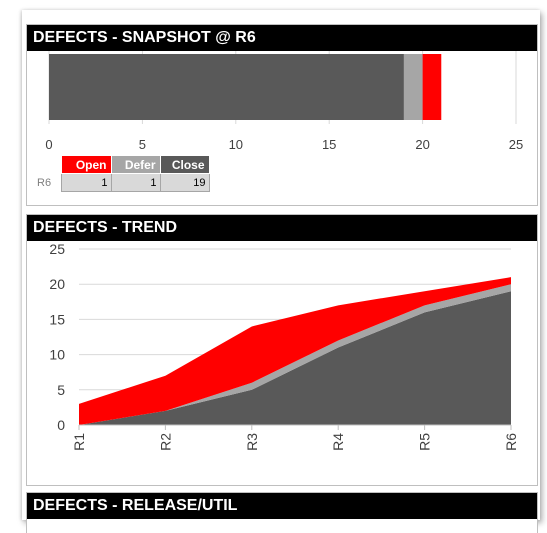 The width and height of the screenshot is (547, 533). What do you see at coordinates (57, 355) in the screenshot?
I see `trend-y-tick-label: 10` at bounding box center [57, 355].